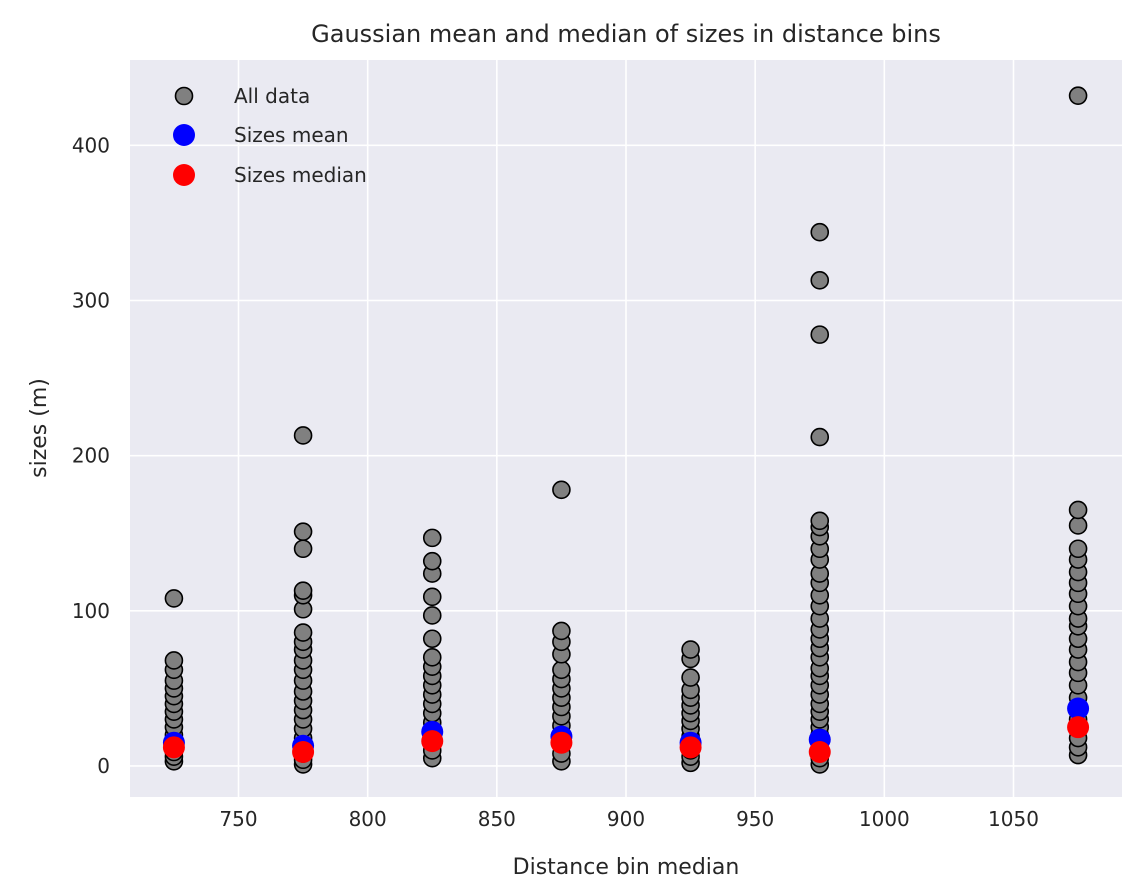  I want to click on x-tick-label: 800, so click(368, 819).